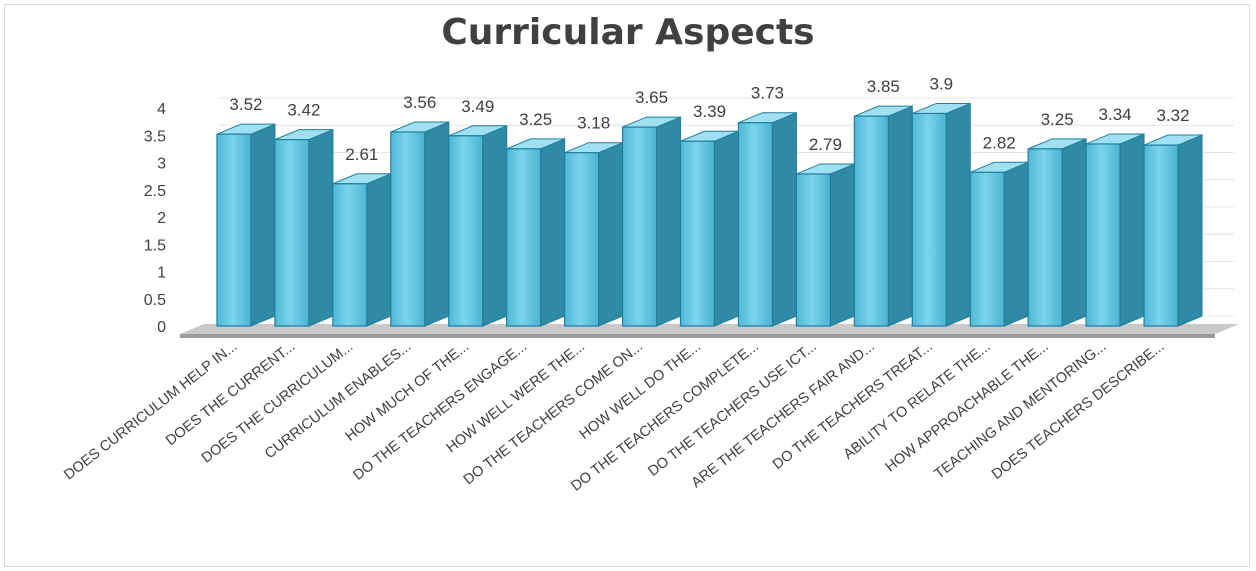 The image size is (1256, 571). I want to click on y-tick-label: 1, so click(161, 273).